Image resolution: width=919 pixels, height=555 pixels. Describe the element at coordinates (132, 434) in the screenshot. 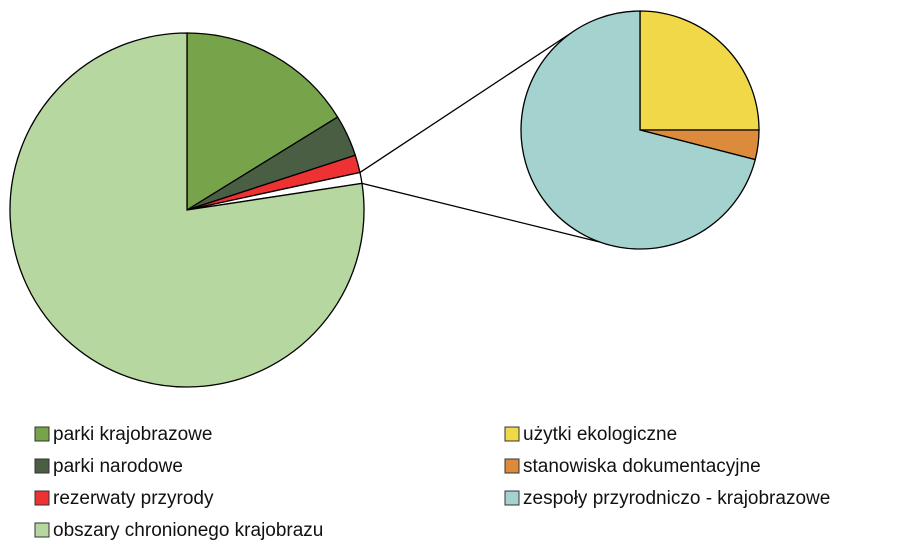

I see `legend-label: parki krajobrazowe` at that location.